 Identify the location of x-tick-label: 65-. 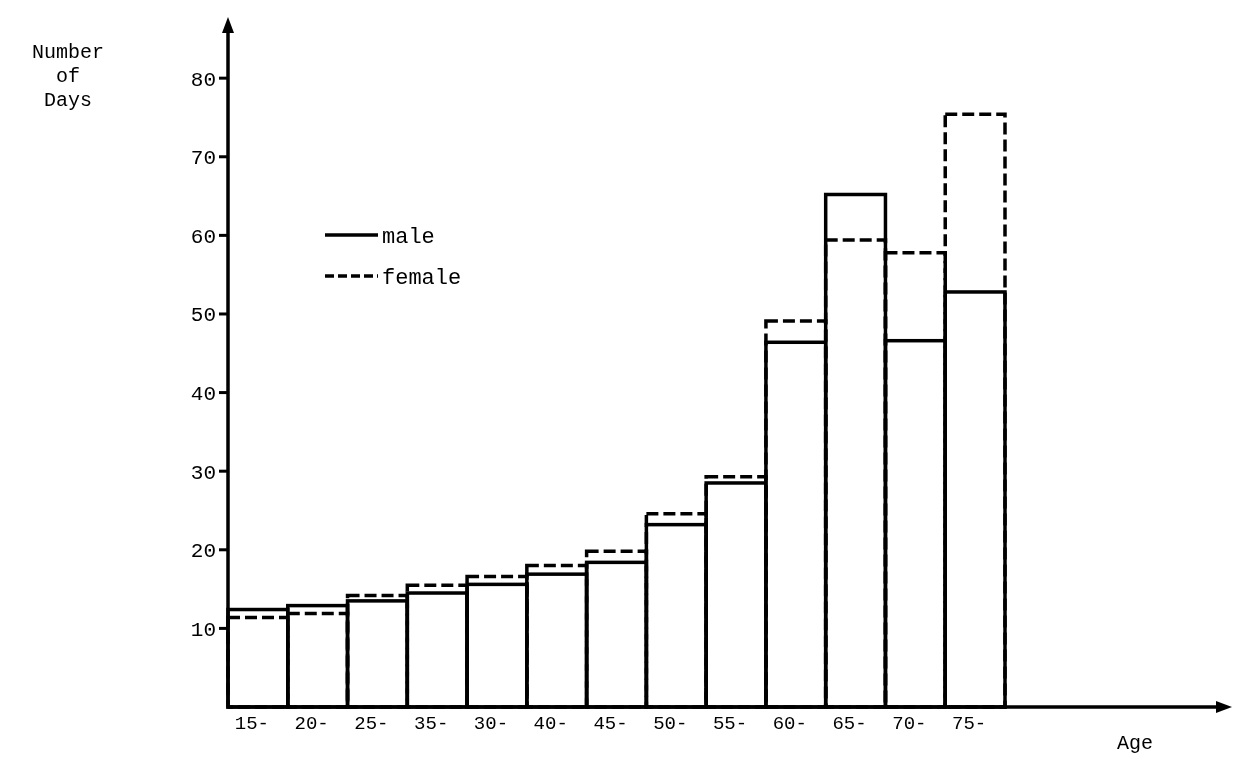
(849, 724).